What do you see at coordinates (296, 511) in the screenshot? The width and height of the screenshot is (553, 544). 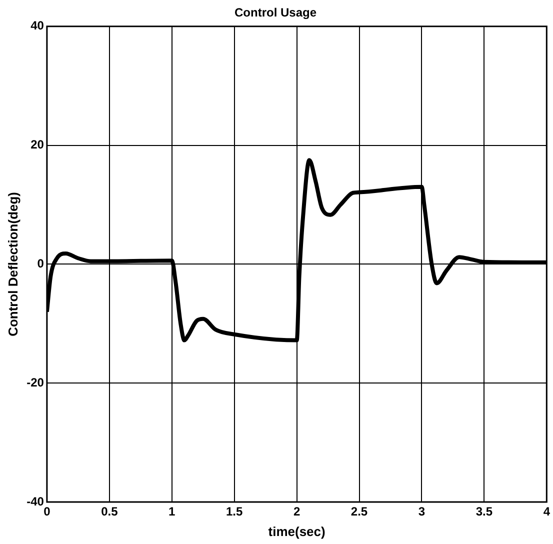 I see `x-tick-label: 2` at bounding box center [296, 511].